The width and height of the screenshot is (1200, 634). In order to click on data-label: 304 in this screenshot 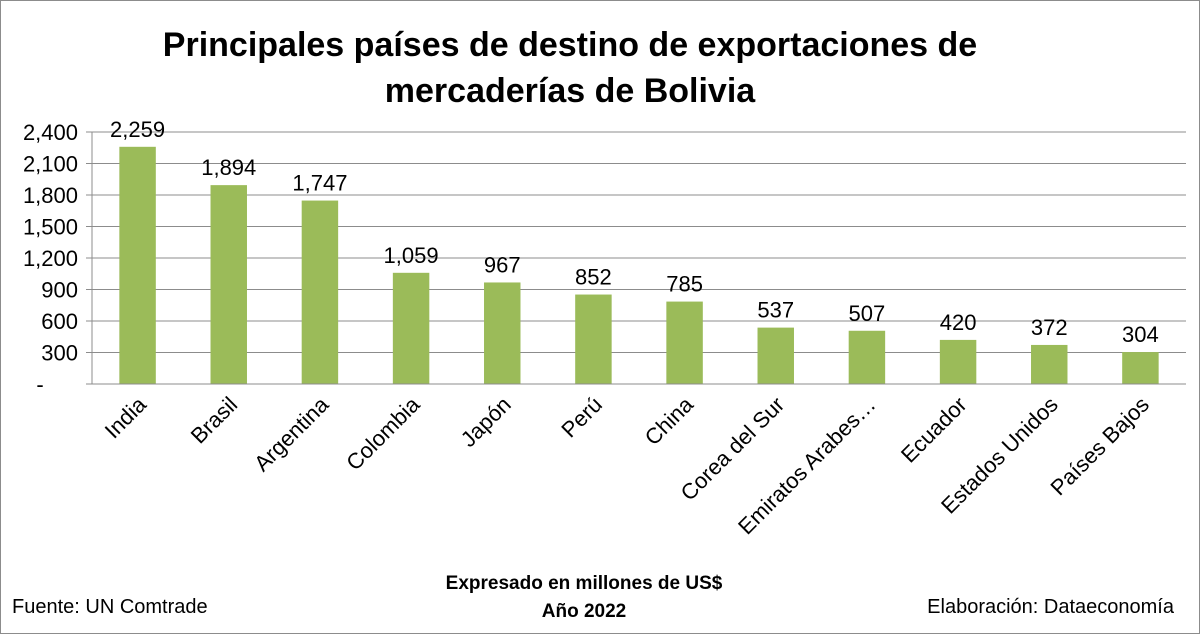, I will do `click(1140, 334)`.